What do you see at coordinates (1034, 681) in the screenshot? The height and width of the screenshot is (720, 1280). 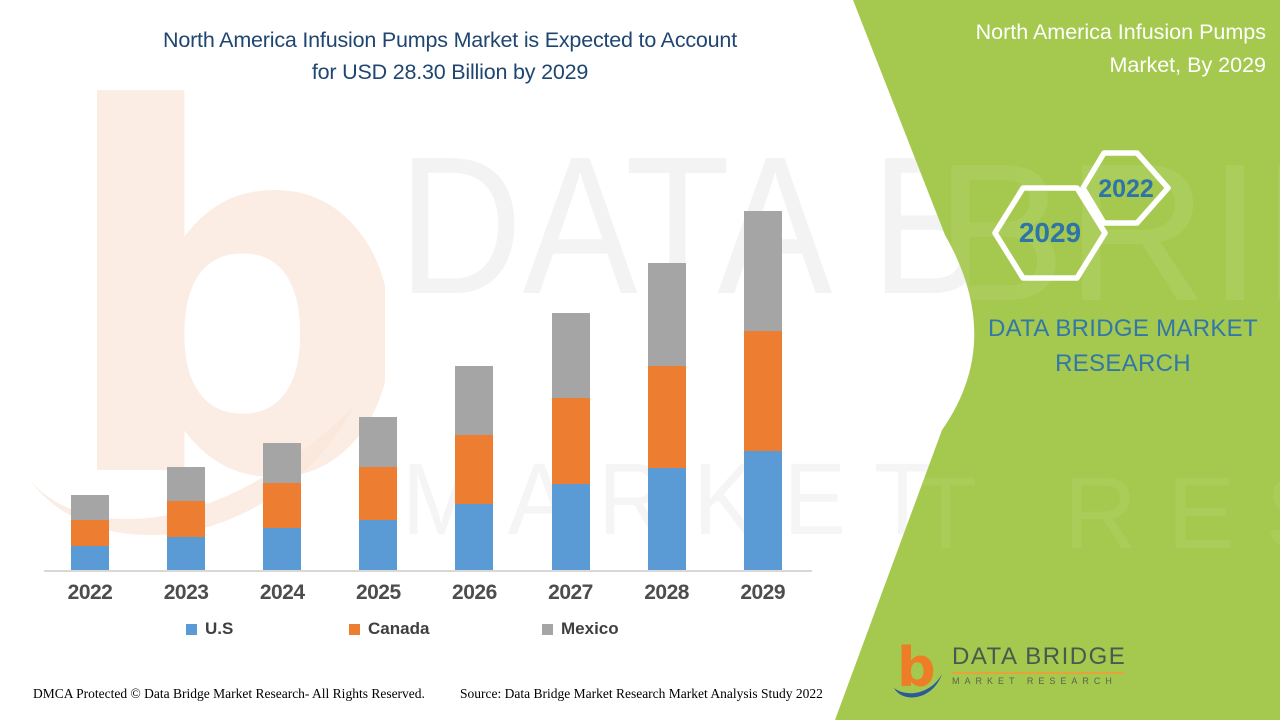 I see `company-logo-sub: MARKET RESEARCH` at bounding box center [1034, 681].